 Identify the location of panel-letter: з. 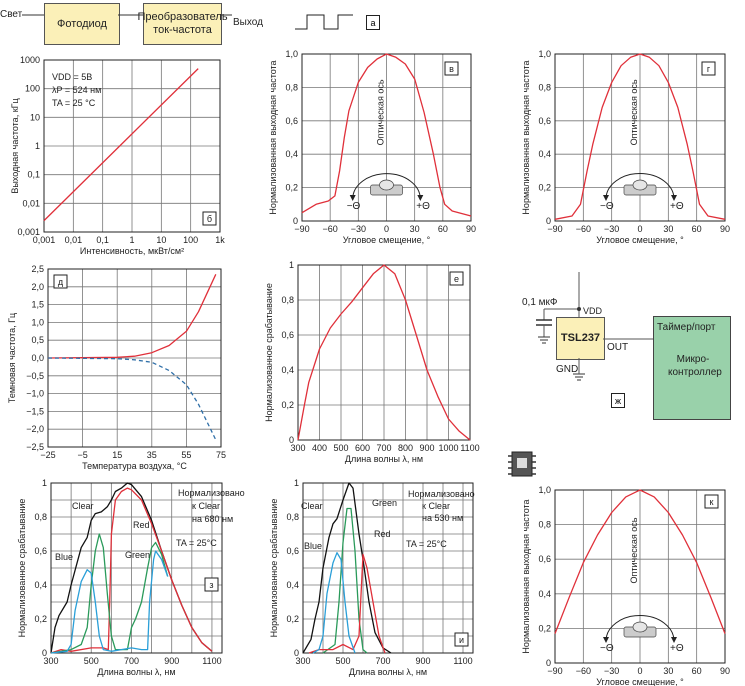
(211, 585).